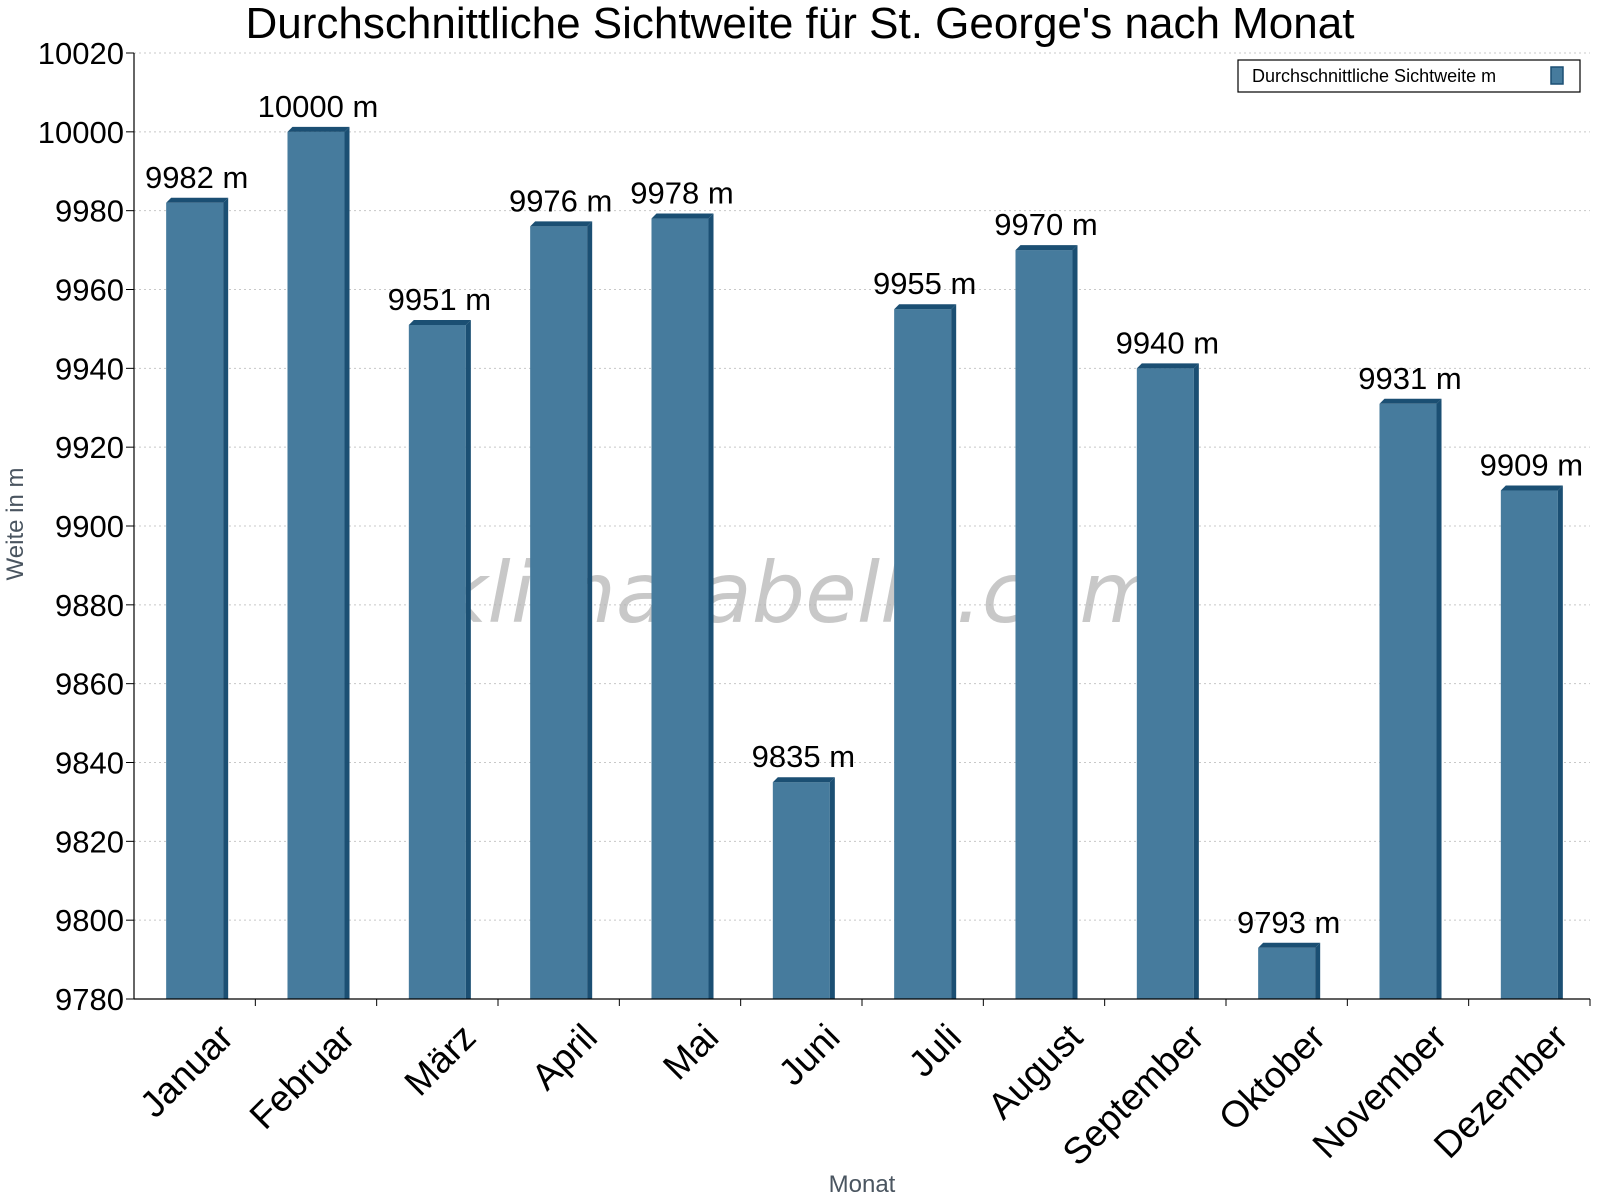 The width and height of the screenshot is (1600, 1200). I want to click on bar-dezember, so click(1531, 742).